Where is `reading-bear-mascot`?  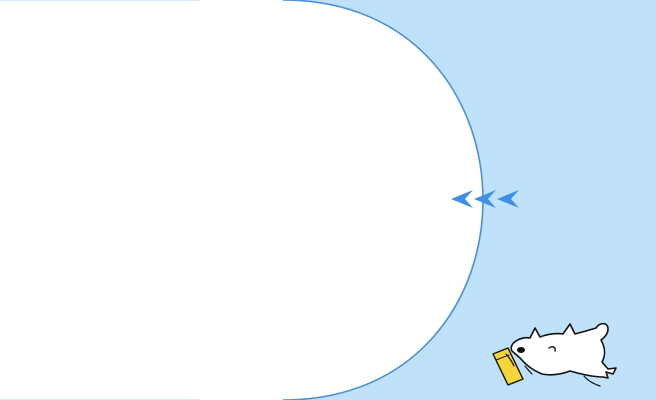
reading-bear-mascot is located at coordinates (560, 356).